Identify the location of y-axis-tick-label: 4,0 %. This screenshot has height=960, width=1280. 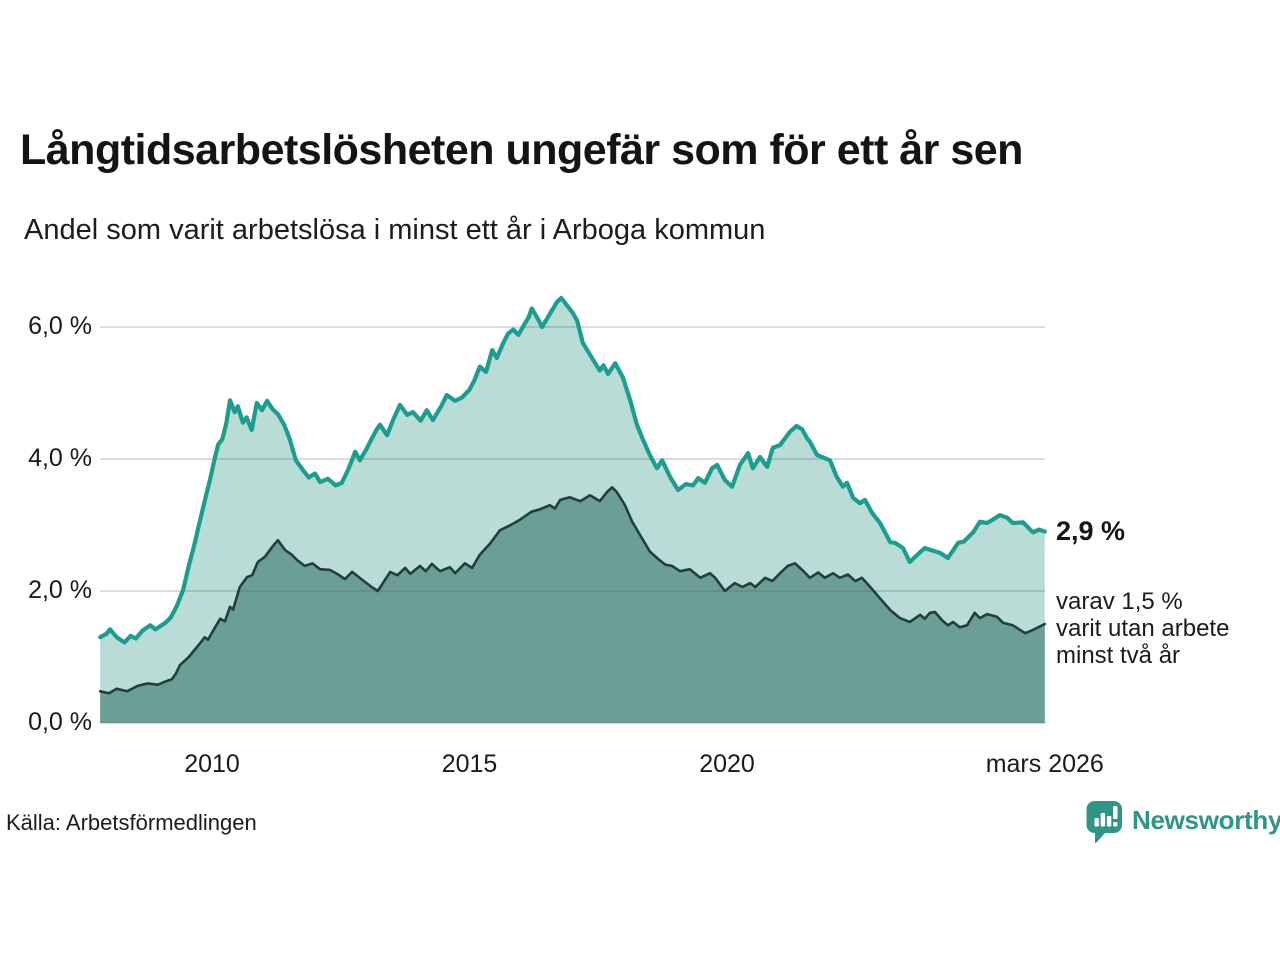
(60, 458).